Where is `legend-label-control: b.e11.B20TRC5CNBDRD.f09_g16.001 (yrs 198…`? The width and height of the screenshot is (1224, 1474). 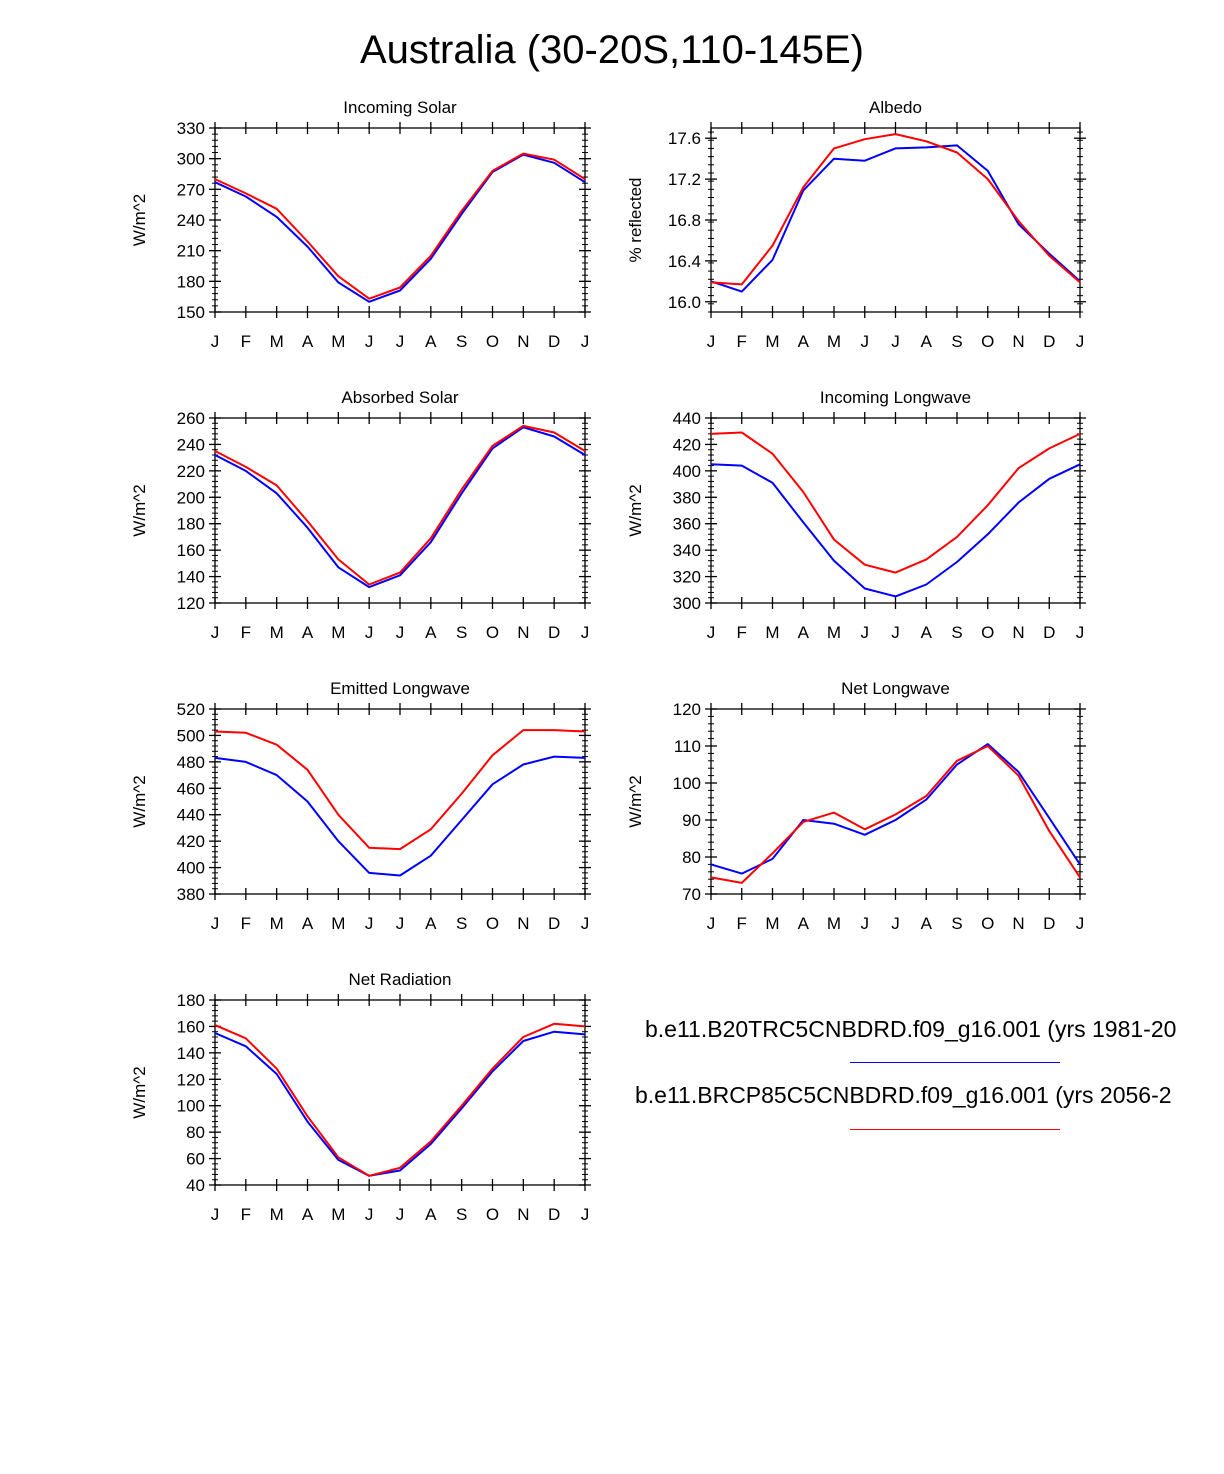
legend-label-control: b.e11.B20TRC5CNBDRD.f09_g16.001 (yrs 198… is located at coordinates (911, 1029).